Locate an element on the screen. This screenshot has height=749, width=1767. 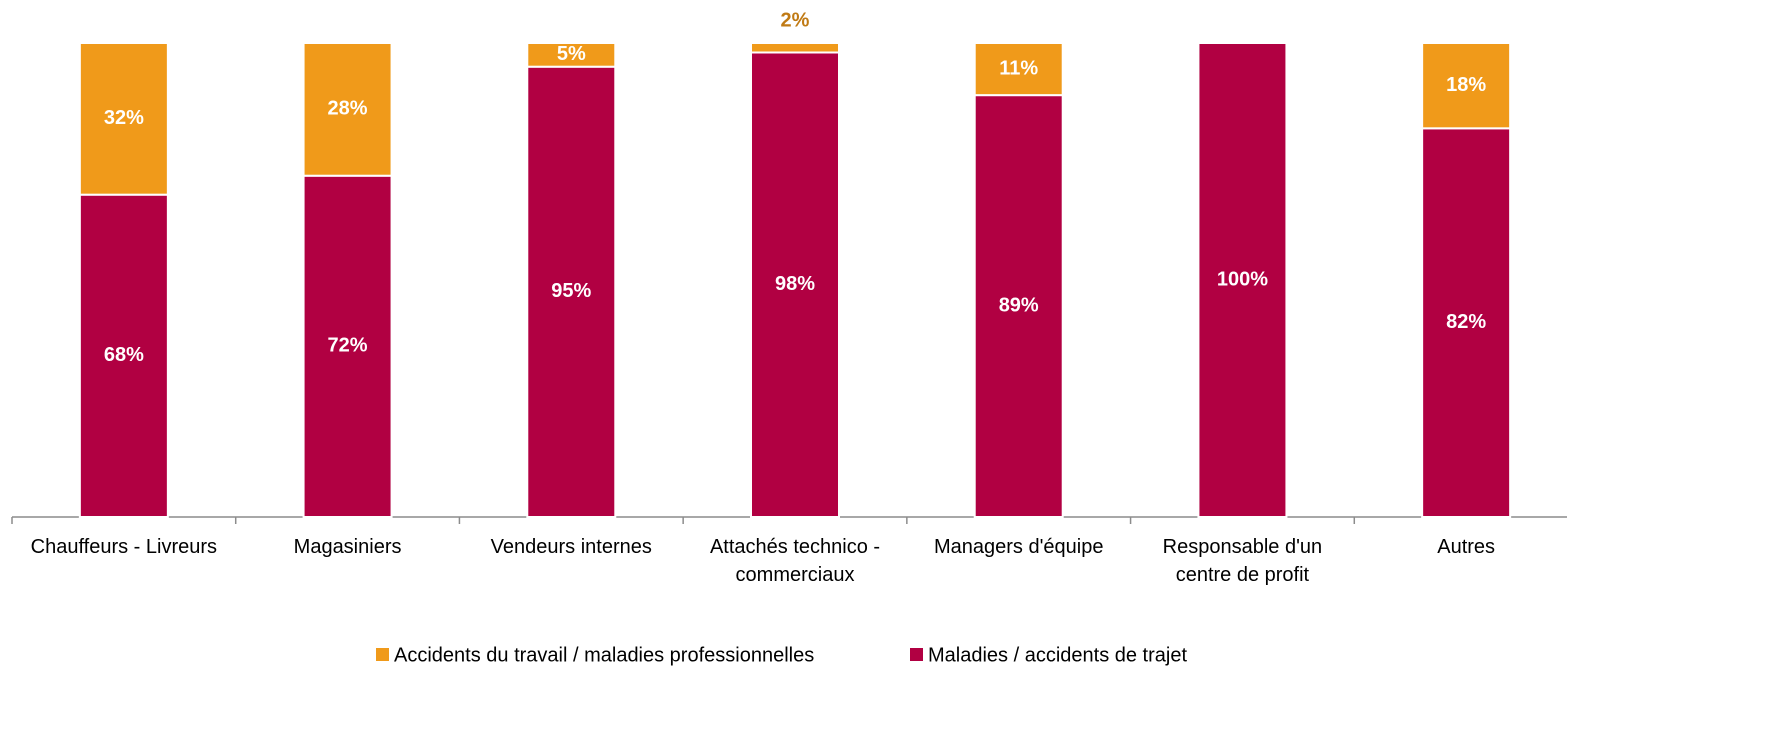
value-label: 68% is located at coordinates (124, 355).